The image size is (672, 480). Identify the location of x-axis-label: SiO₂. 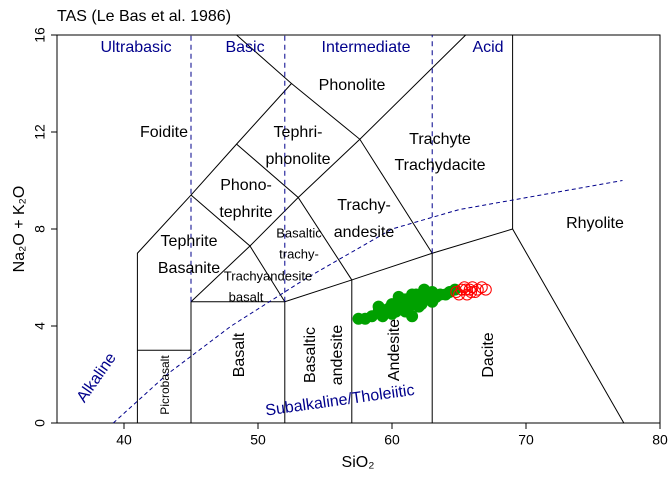
(358, 462).